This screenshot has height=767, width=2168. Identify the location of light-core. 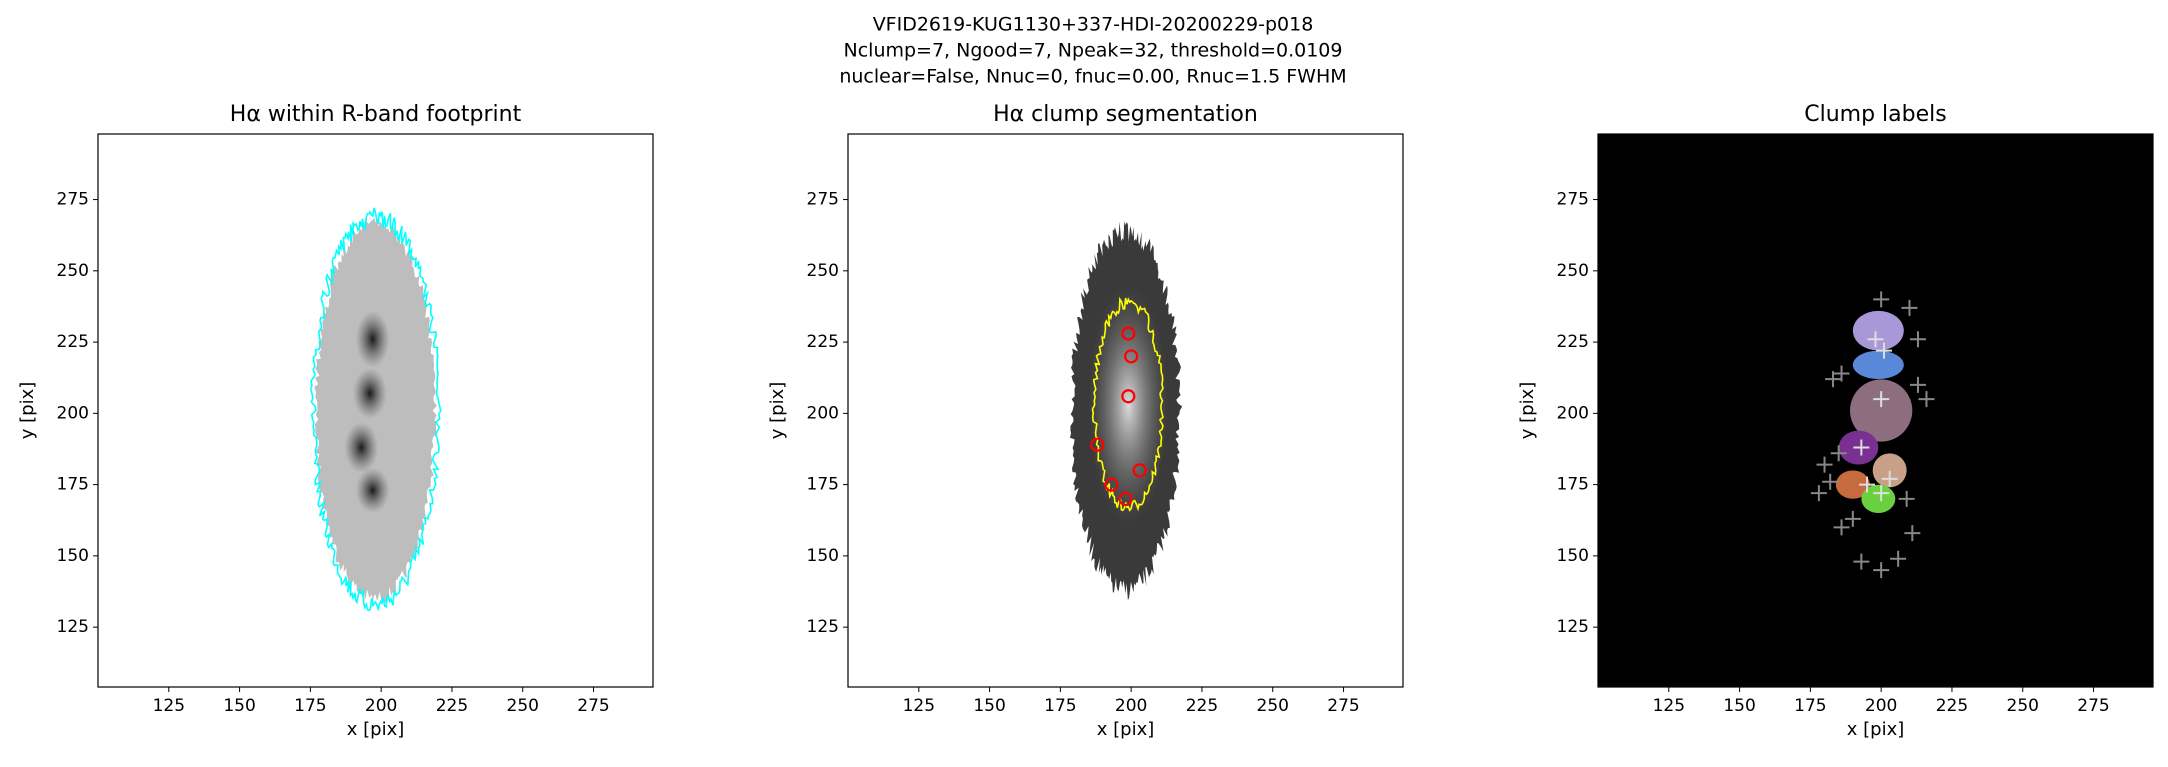
(1128, 404).